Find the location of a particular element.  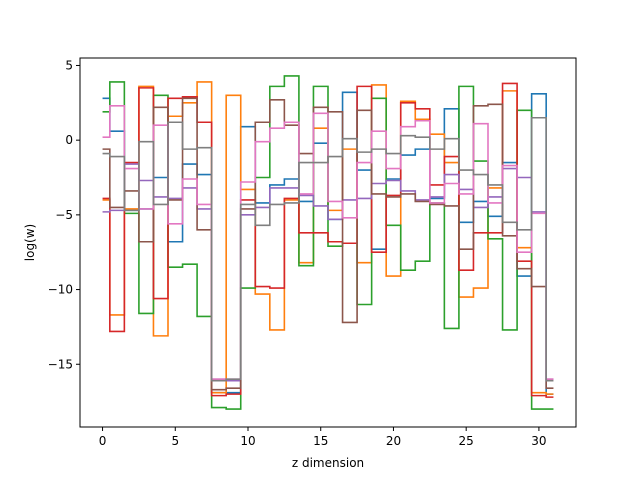

y-axis: 5 0 −5 −10 −15 is located at coordinates (64, 214).